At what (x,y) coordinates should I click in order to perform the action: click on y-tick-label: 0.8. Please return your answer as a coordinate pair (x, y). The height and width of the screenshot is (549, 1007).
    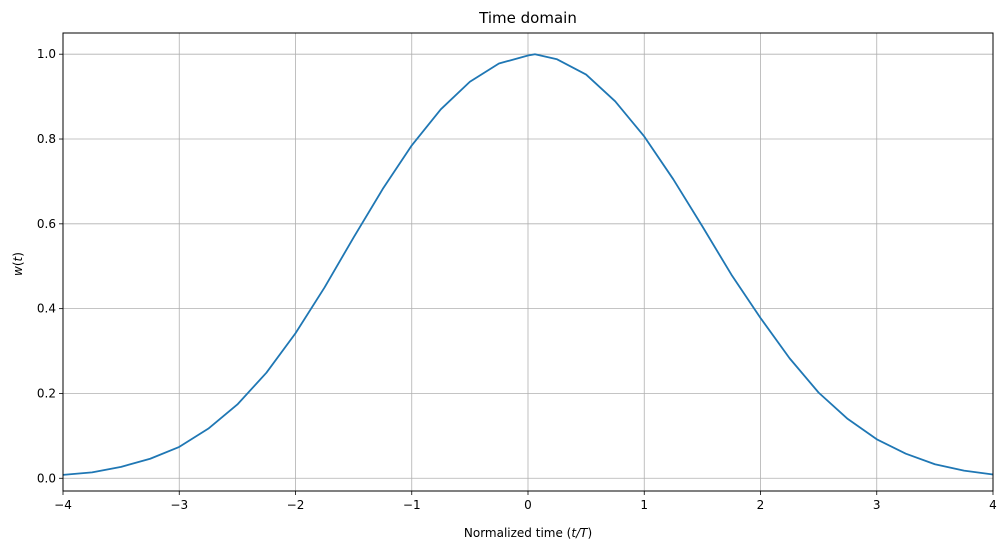
    Looking at the image, I should click on (46, 139).